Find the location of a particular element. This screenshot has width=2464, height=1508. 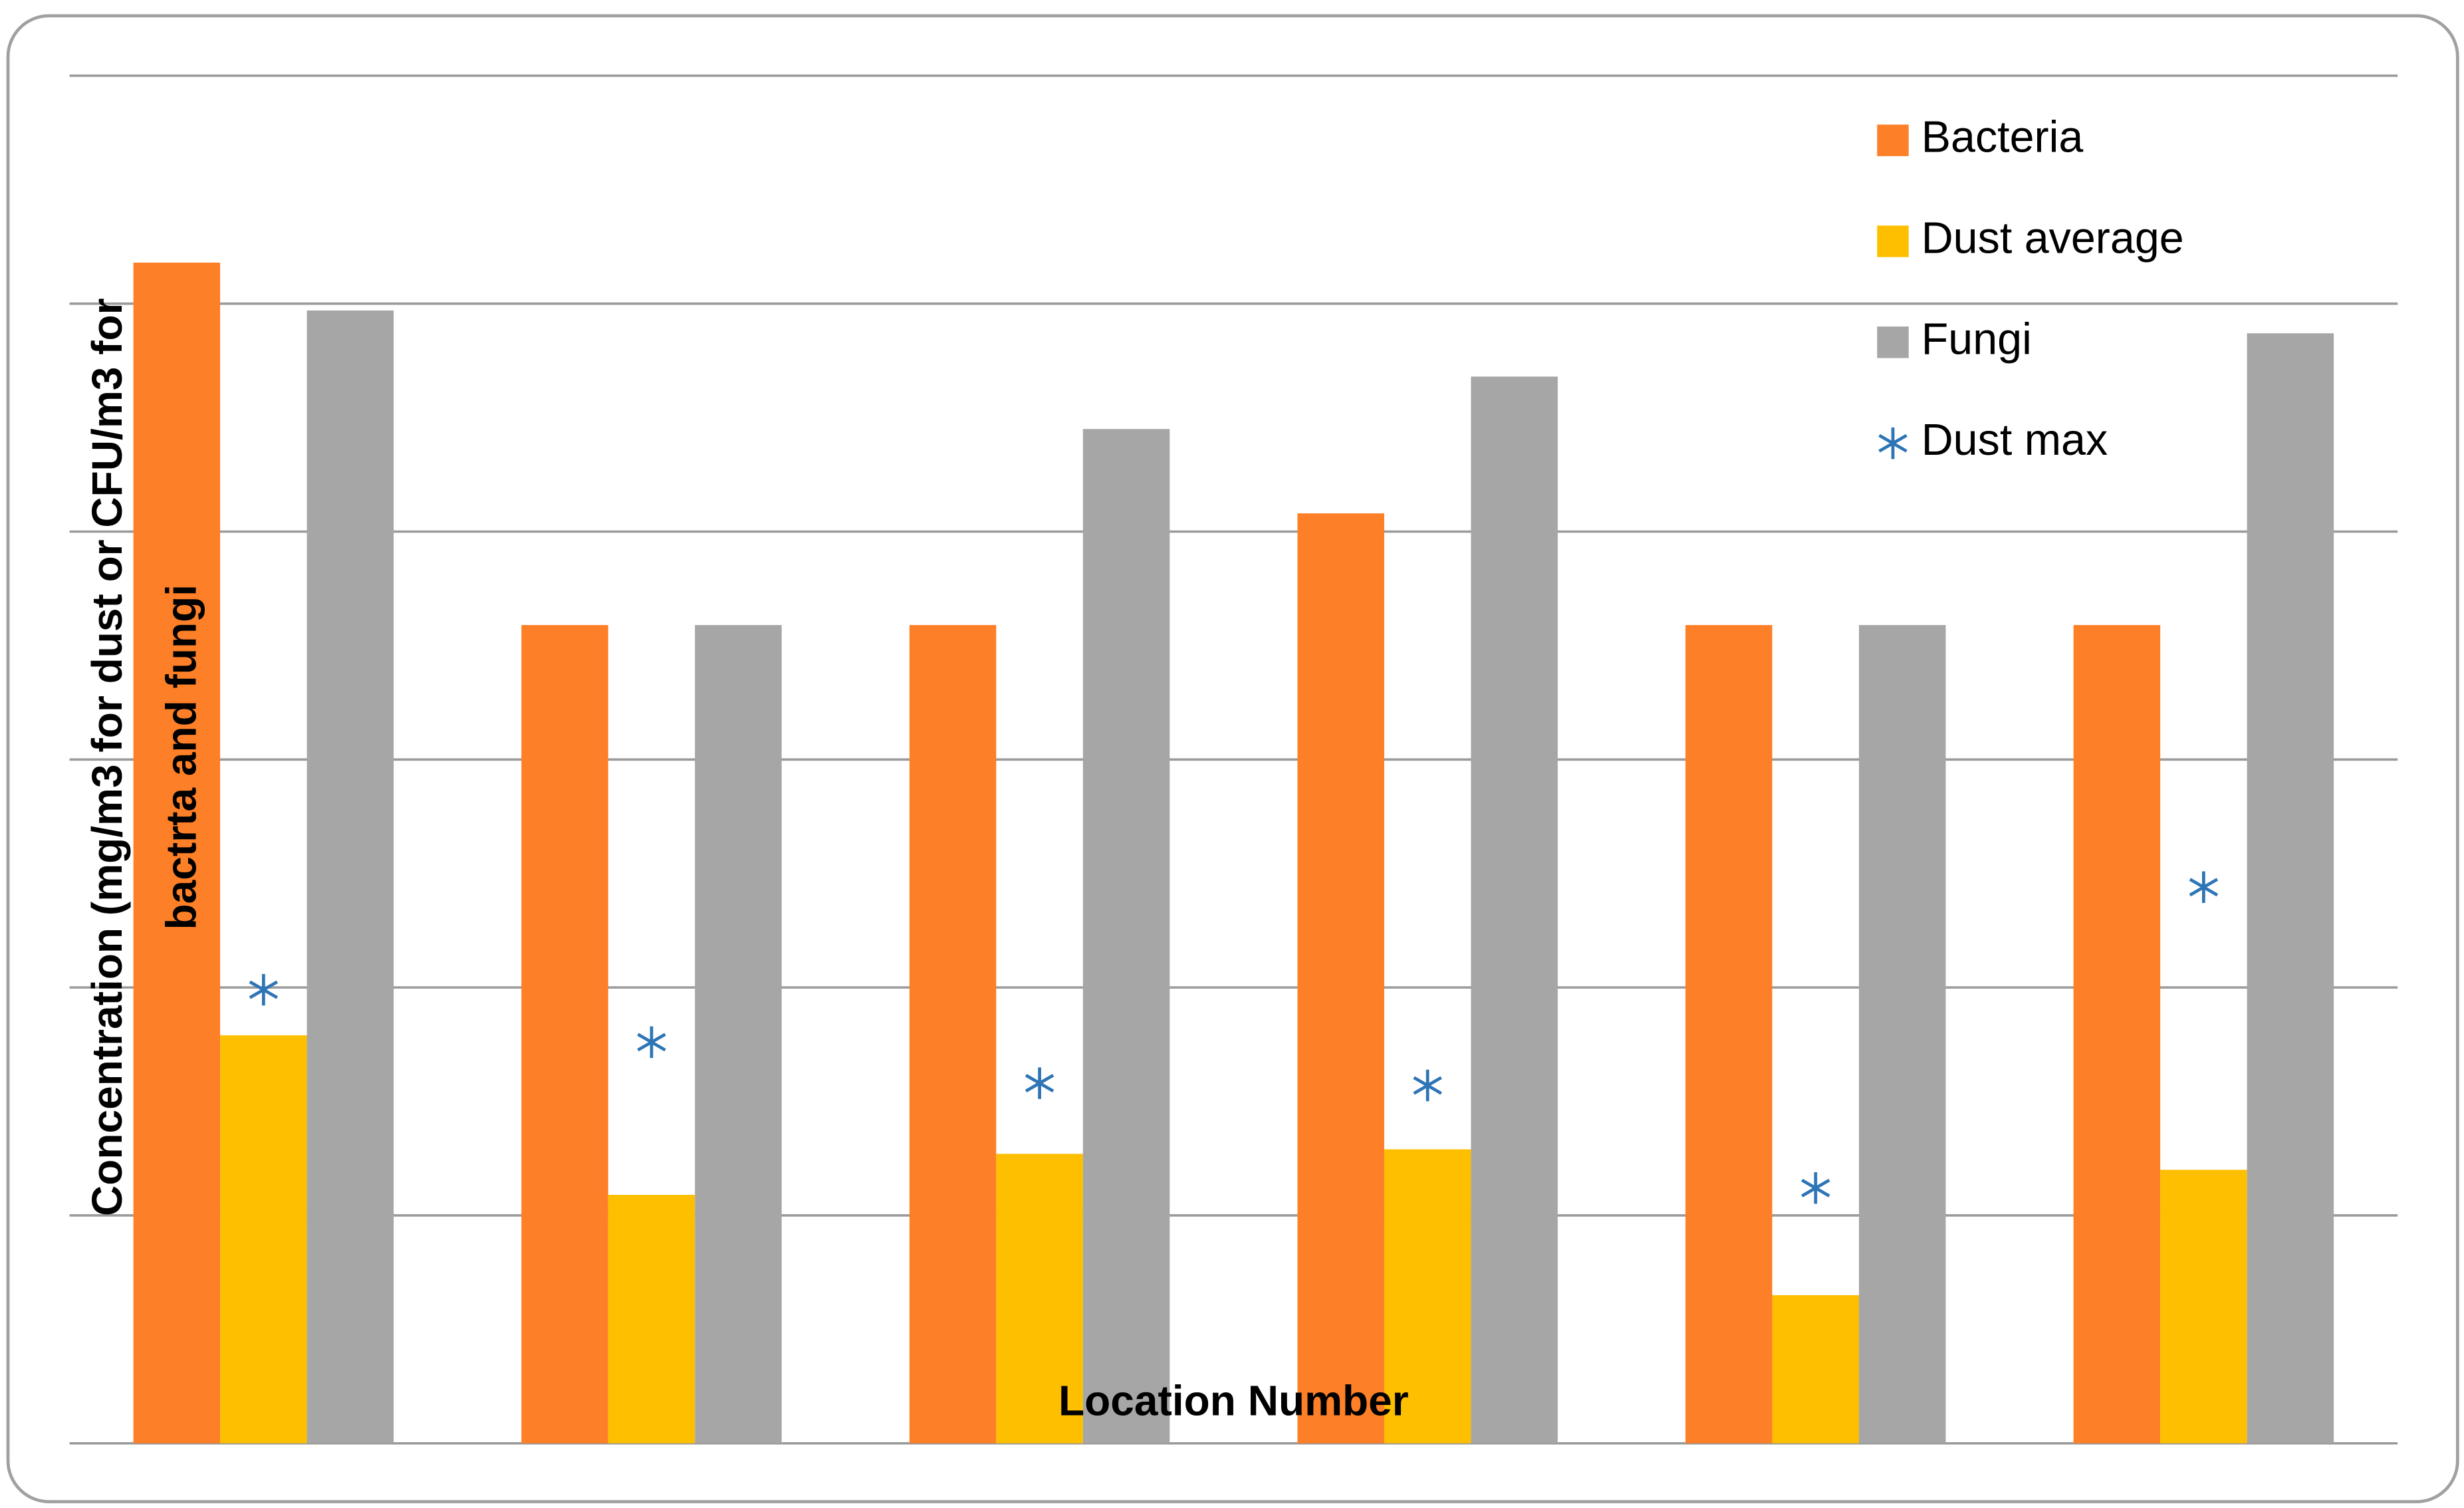

legend-label: Dust average is located at coordinates (2052, 238).